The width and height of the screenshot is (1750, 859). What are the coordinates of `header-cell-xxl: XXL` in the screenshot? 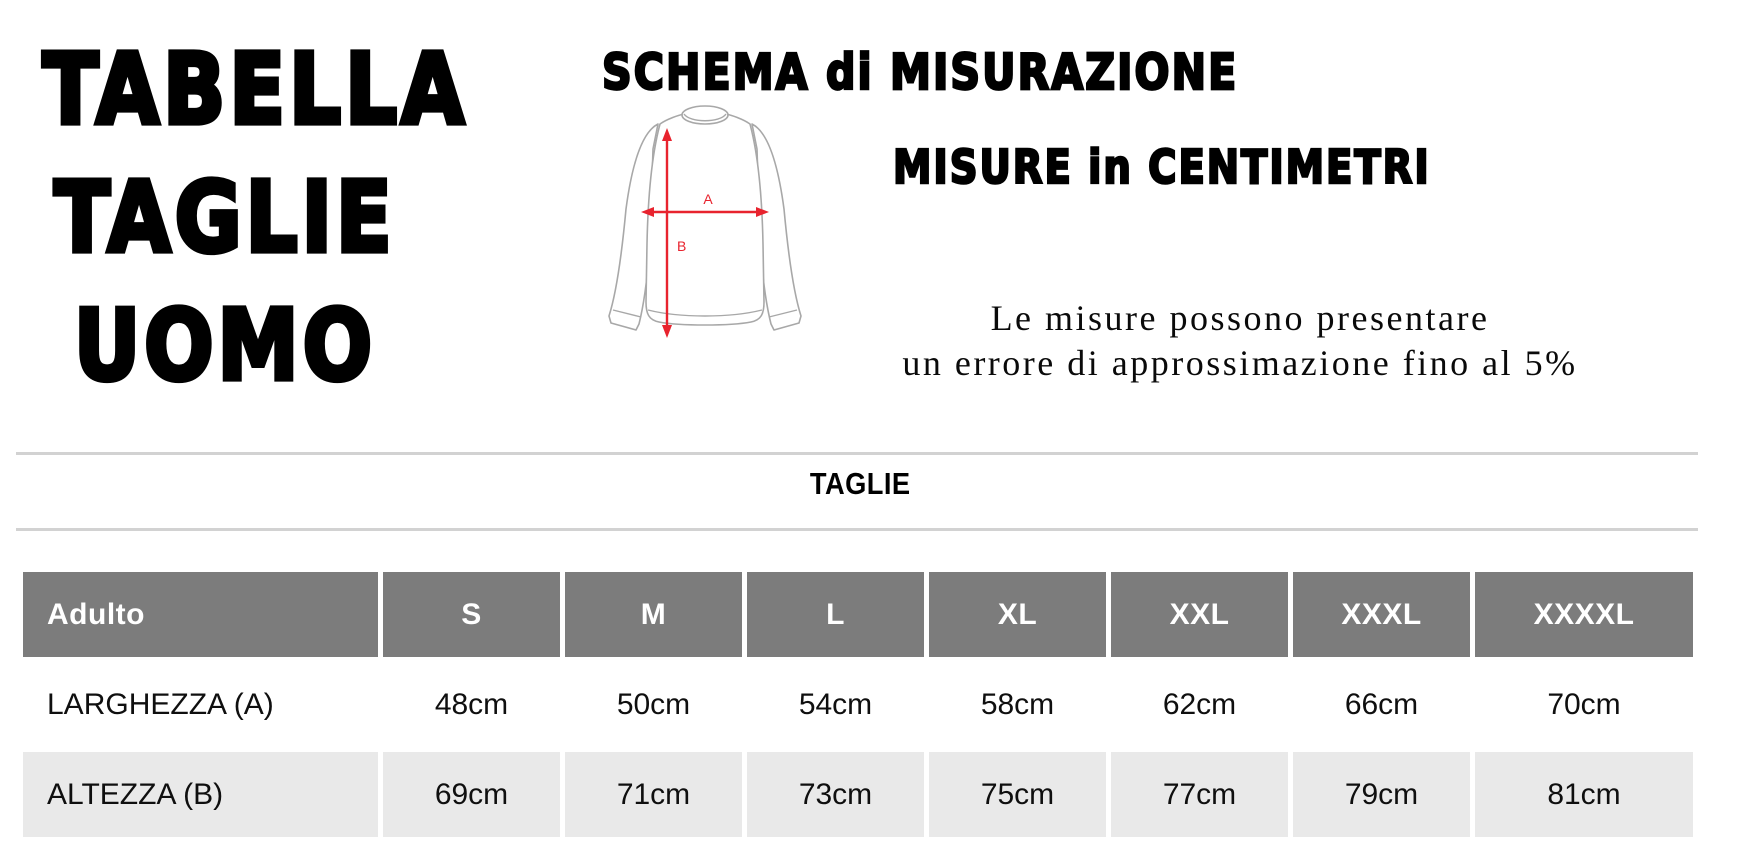 It's located at (1199, 614).